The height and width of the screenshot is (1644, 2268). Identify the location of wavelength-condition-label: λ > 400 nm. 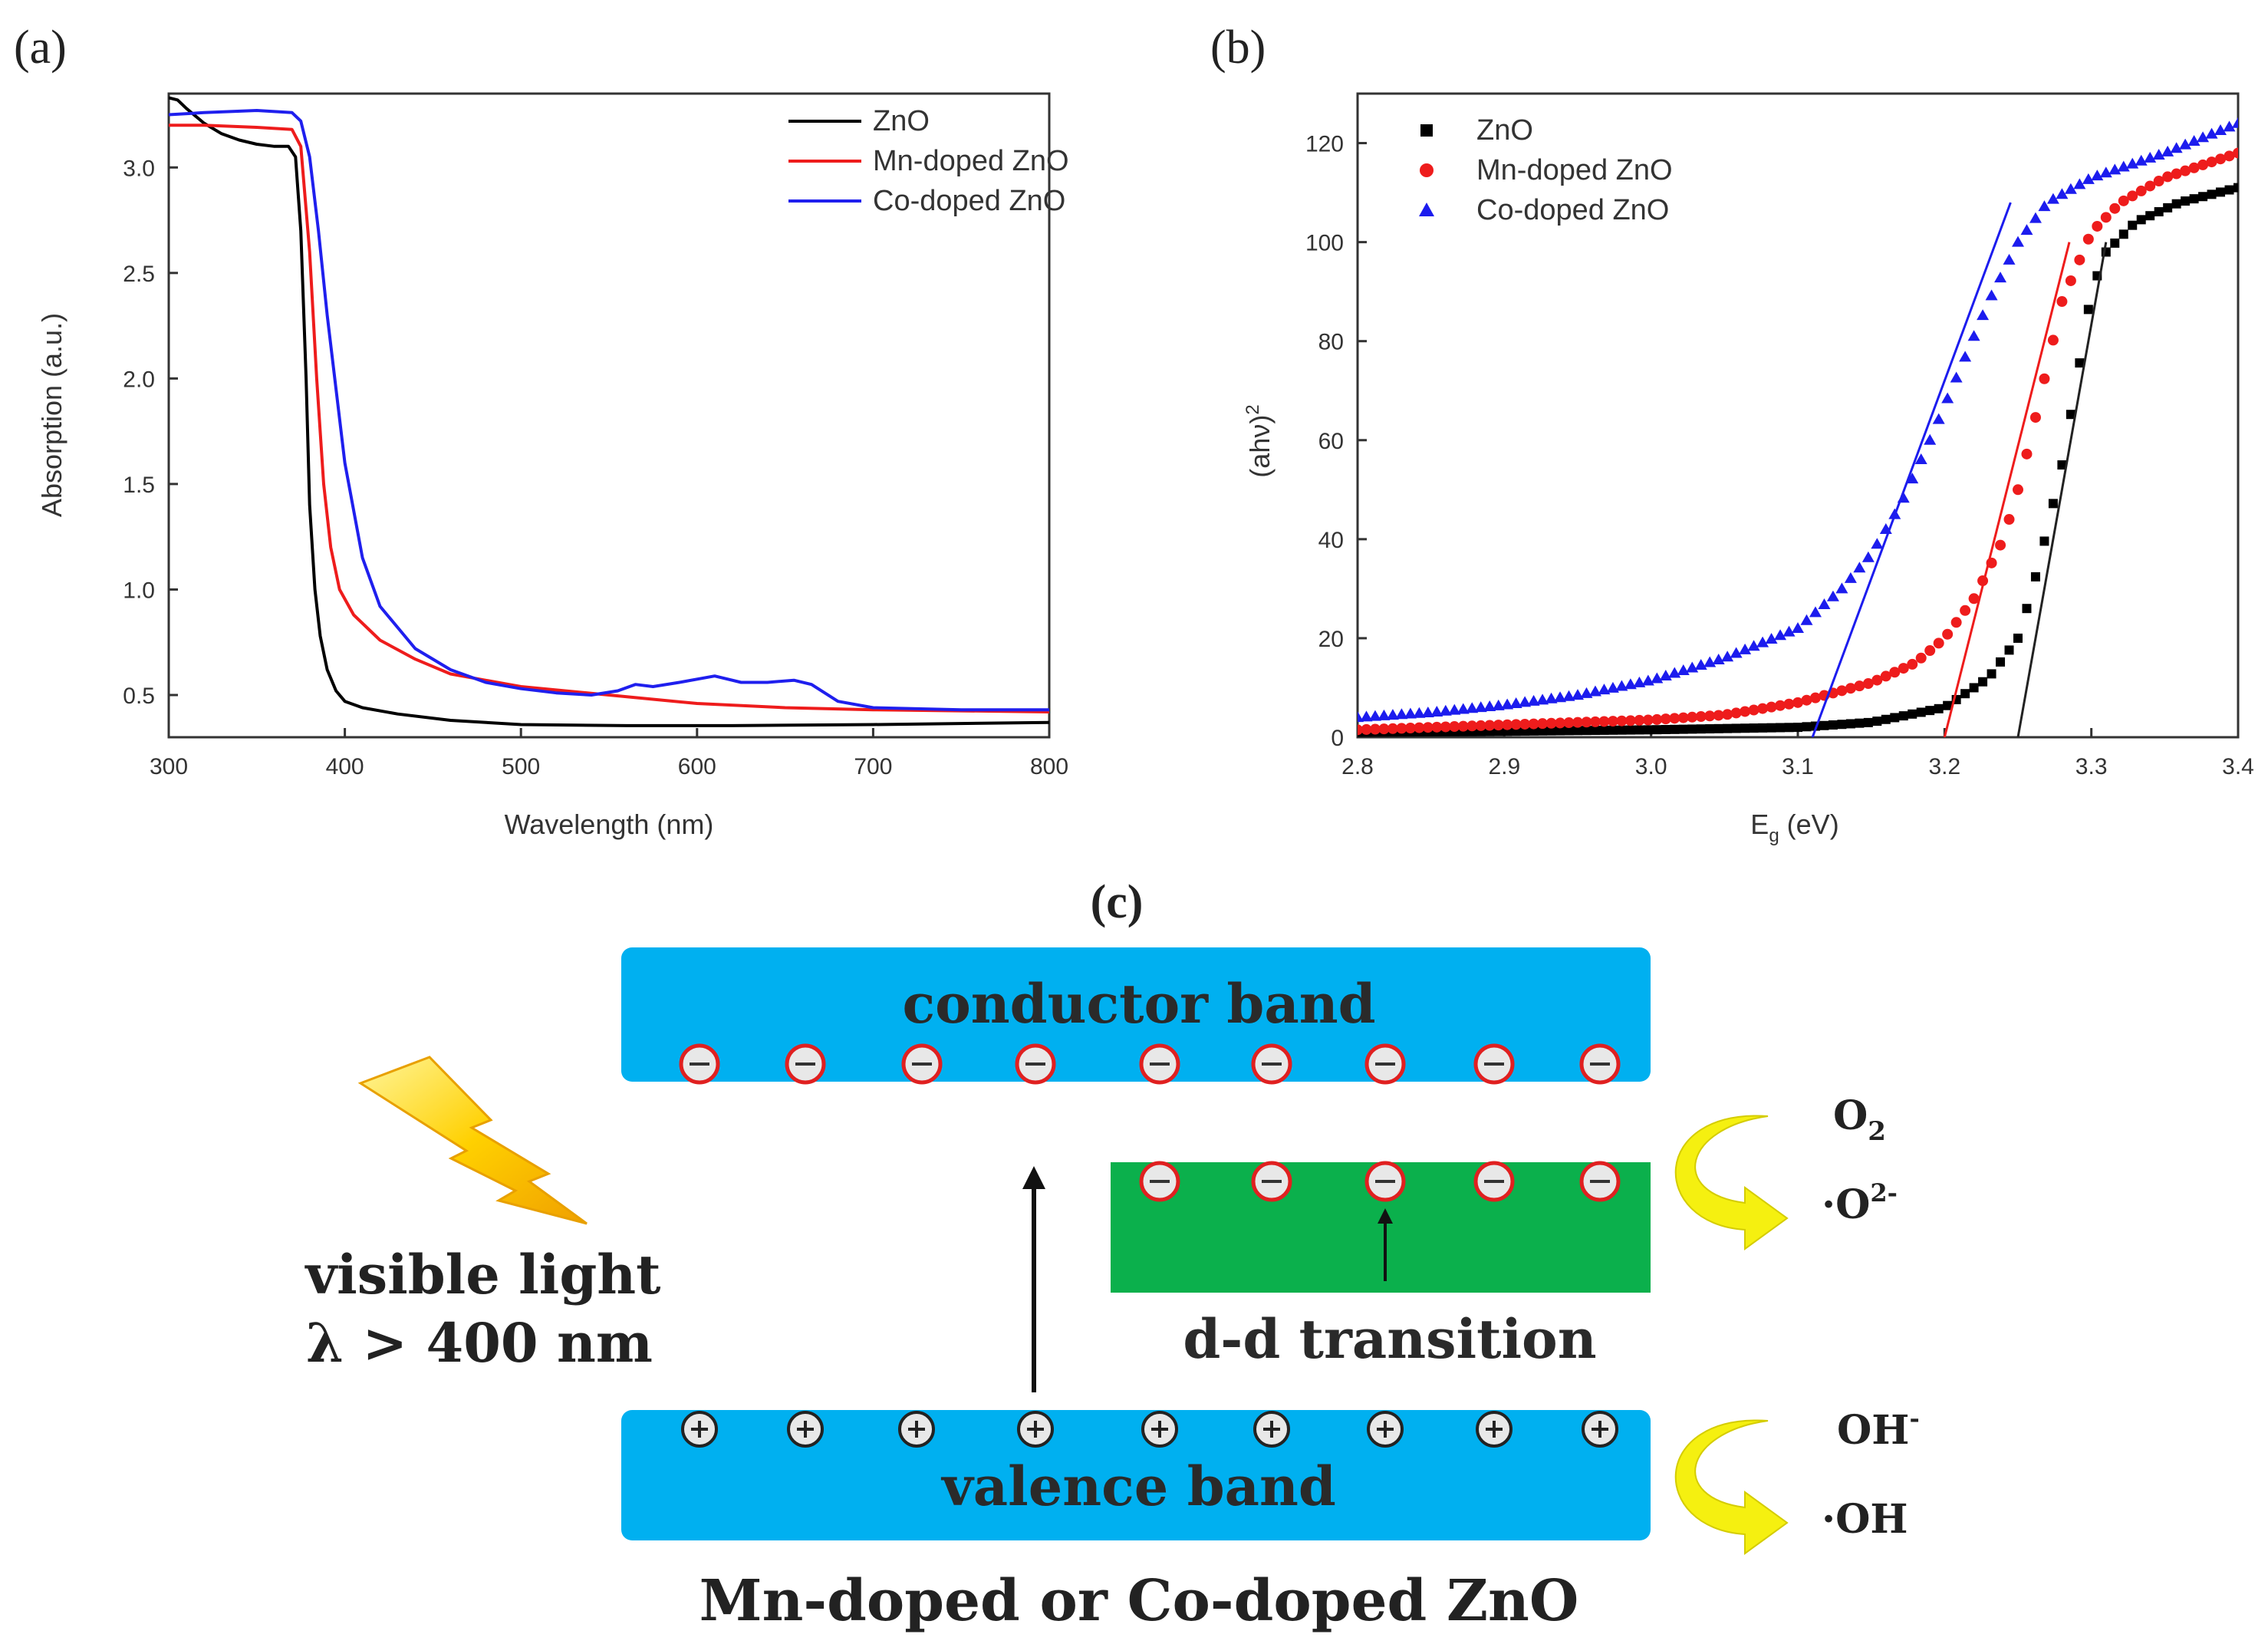
(480, 1343).